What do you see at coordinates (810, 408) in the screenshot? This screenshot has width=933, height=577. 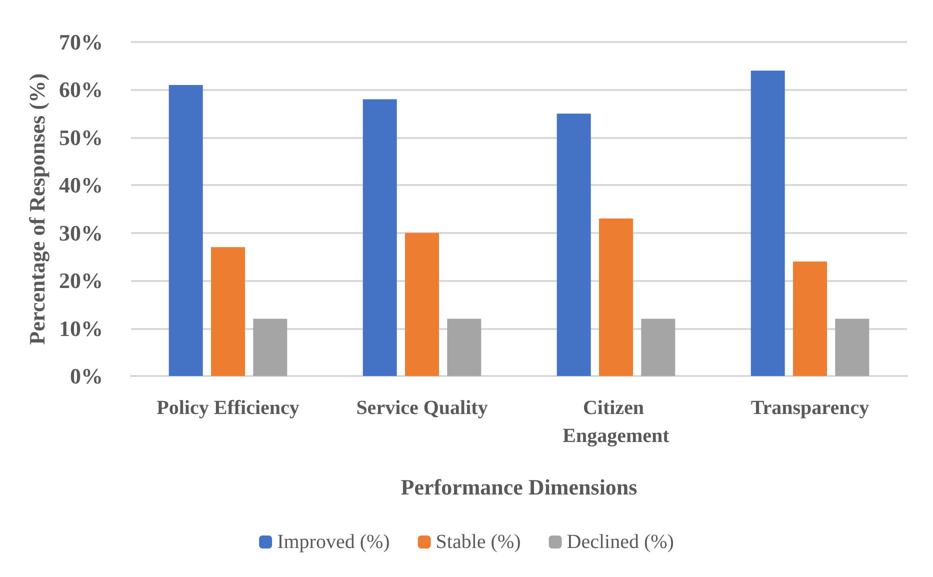 I see `x-tick-label: Transparency` at bounding box center [810, 408].